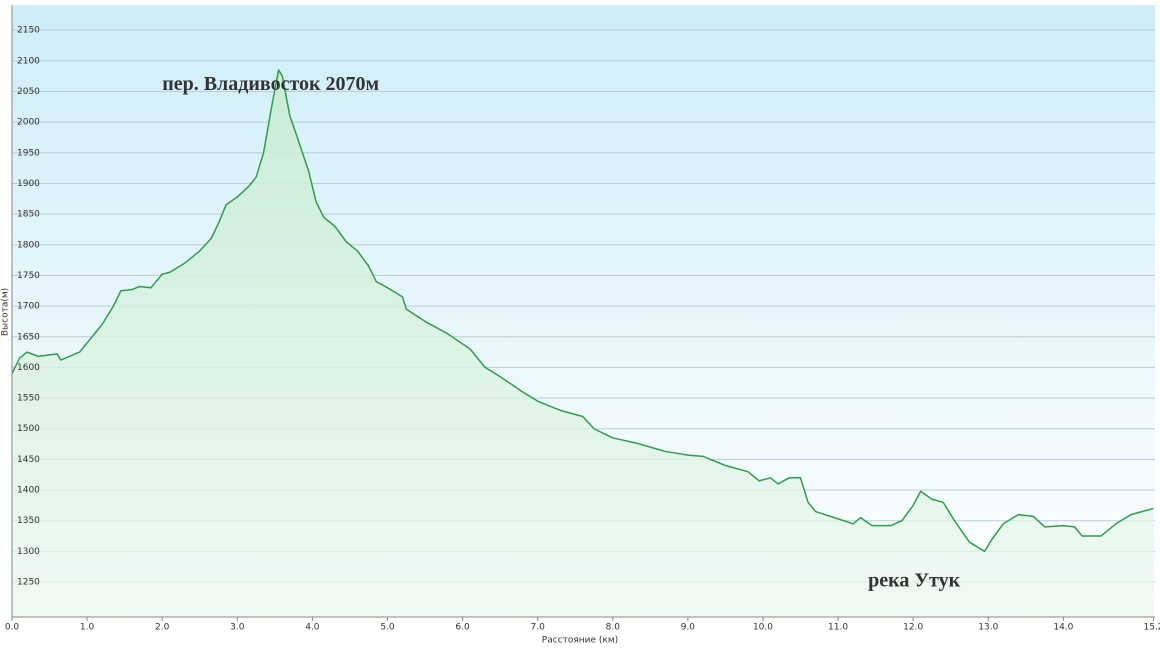 This screenshot has width=1160, height=652. I want to click on y-tick-label: 1850, so click(28, 215).